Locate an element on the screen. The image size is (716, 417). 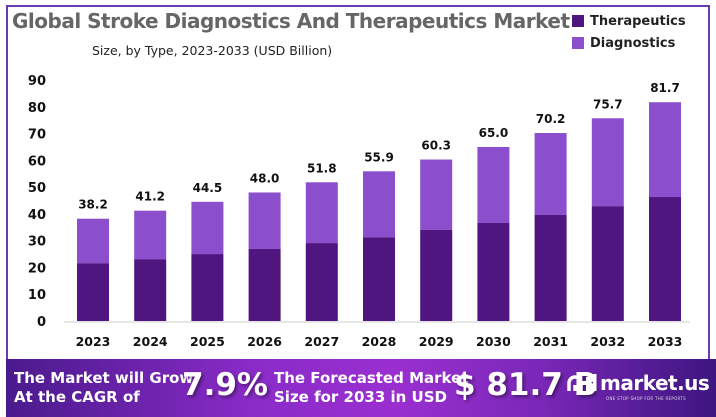
legend-label-therapeutics: Therapeutics is located at coordinates (638, 21).